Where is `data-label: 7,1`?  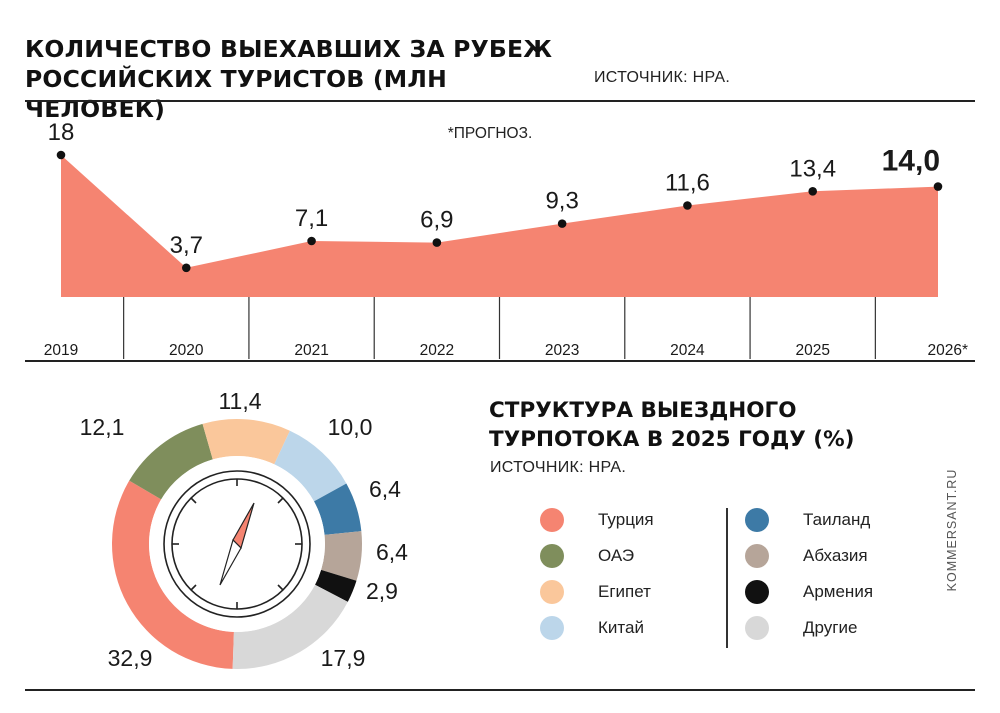 data-label: 7,1 is located at coordinates (311, 218).